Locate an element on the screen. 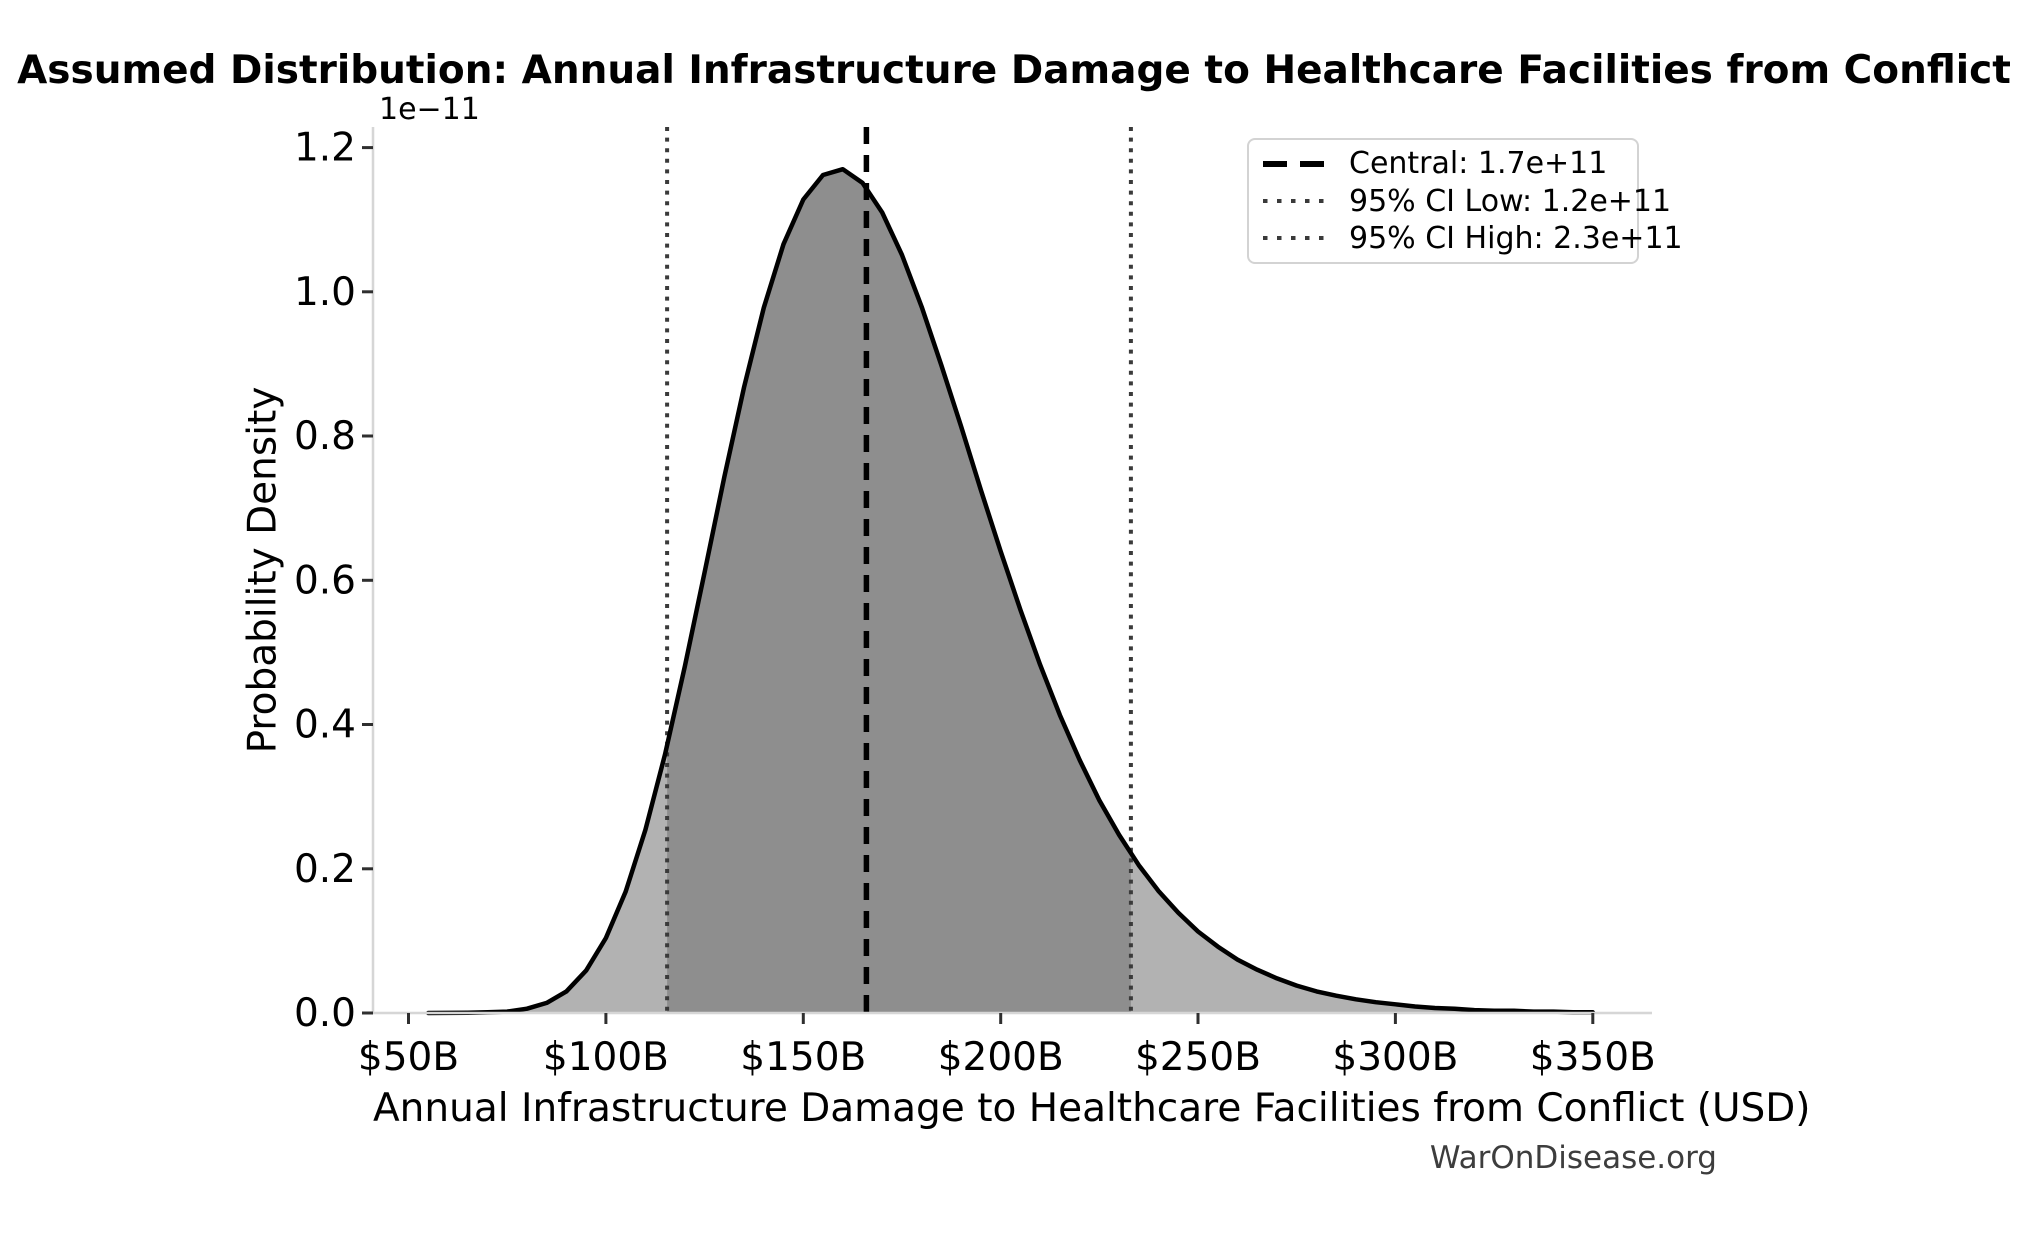  legend-item-label: Central: 1.7e+11 is located at coordinates (1478, 164).